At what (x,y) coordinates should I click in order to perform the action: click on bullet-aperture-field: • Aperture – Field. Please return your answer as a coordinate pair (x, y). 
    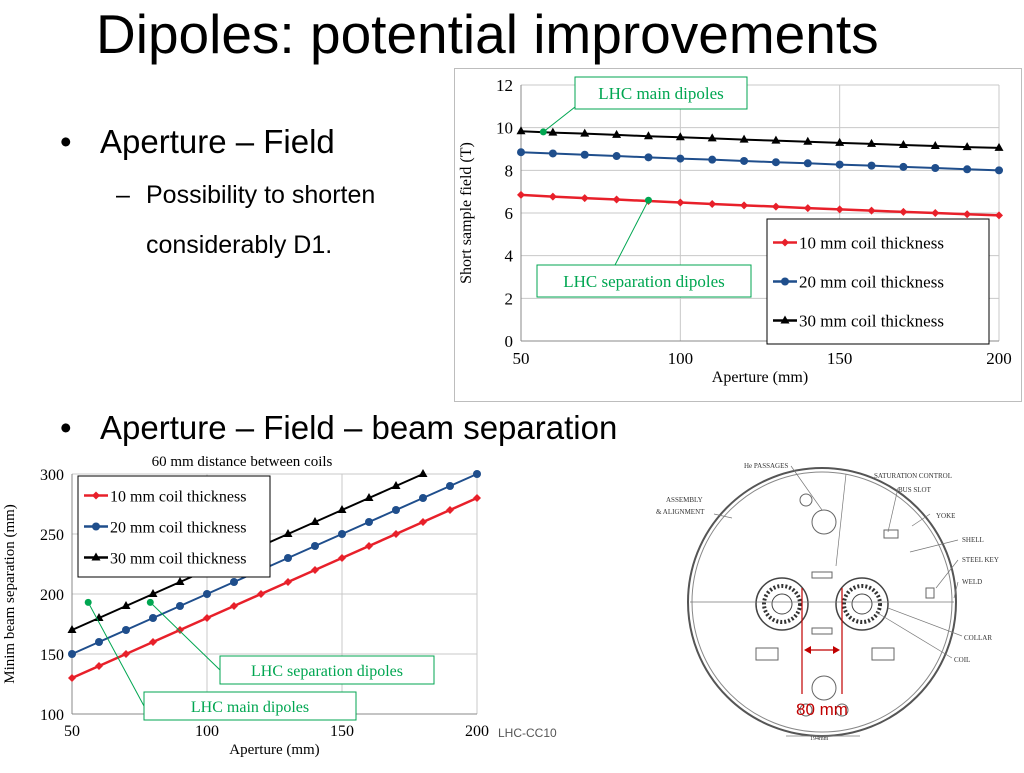
    Looking at the image, I should click on (197, 142).